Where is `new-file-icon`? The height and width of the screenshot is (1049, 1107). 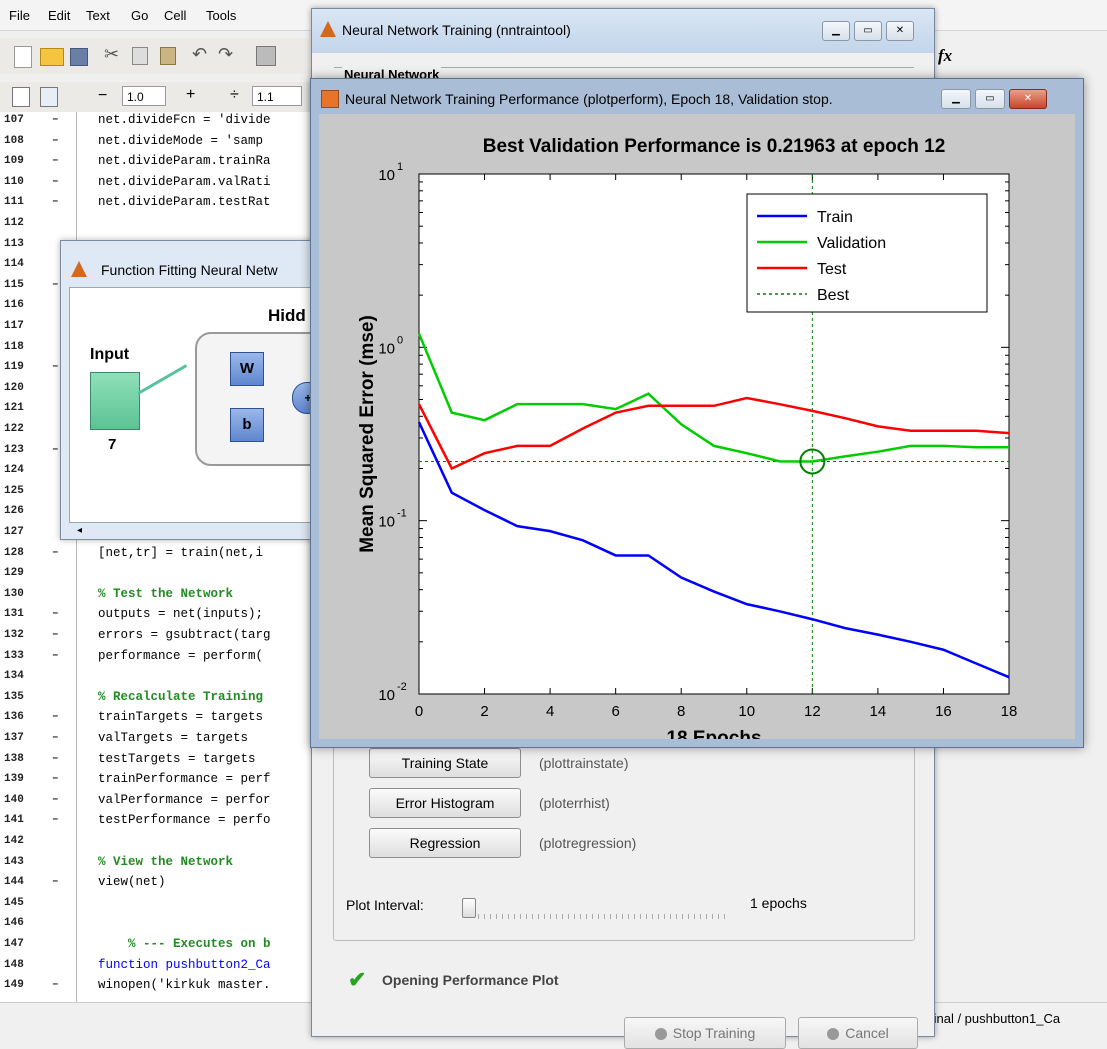
new-file-icon is located at coordinates (23, 57).